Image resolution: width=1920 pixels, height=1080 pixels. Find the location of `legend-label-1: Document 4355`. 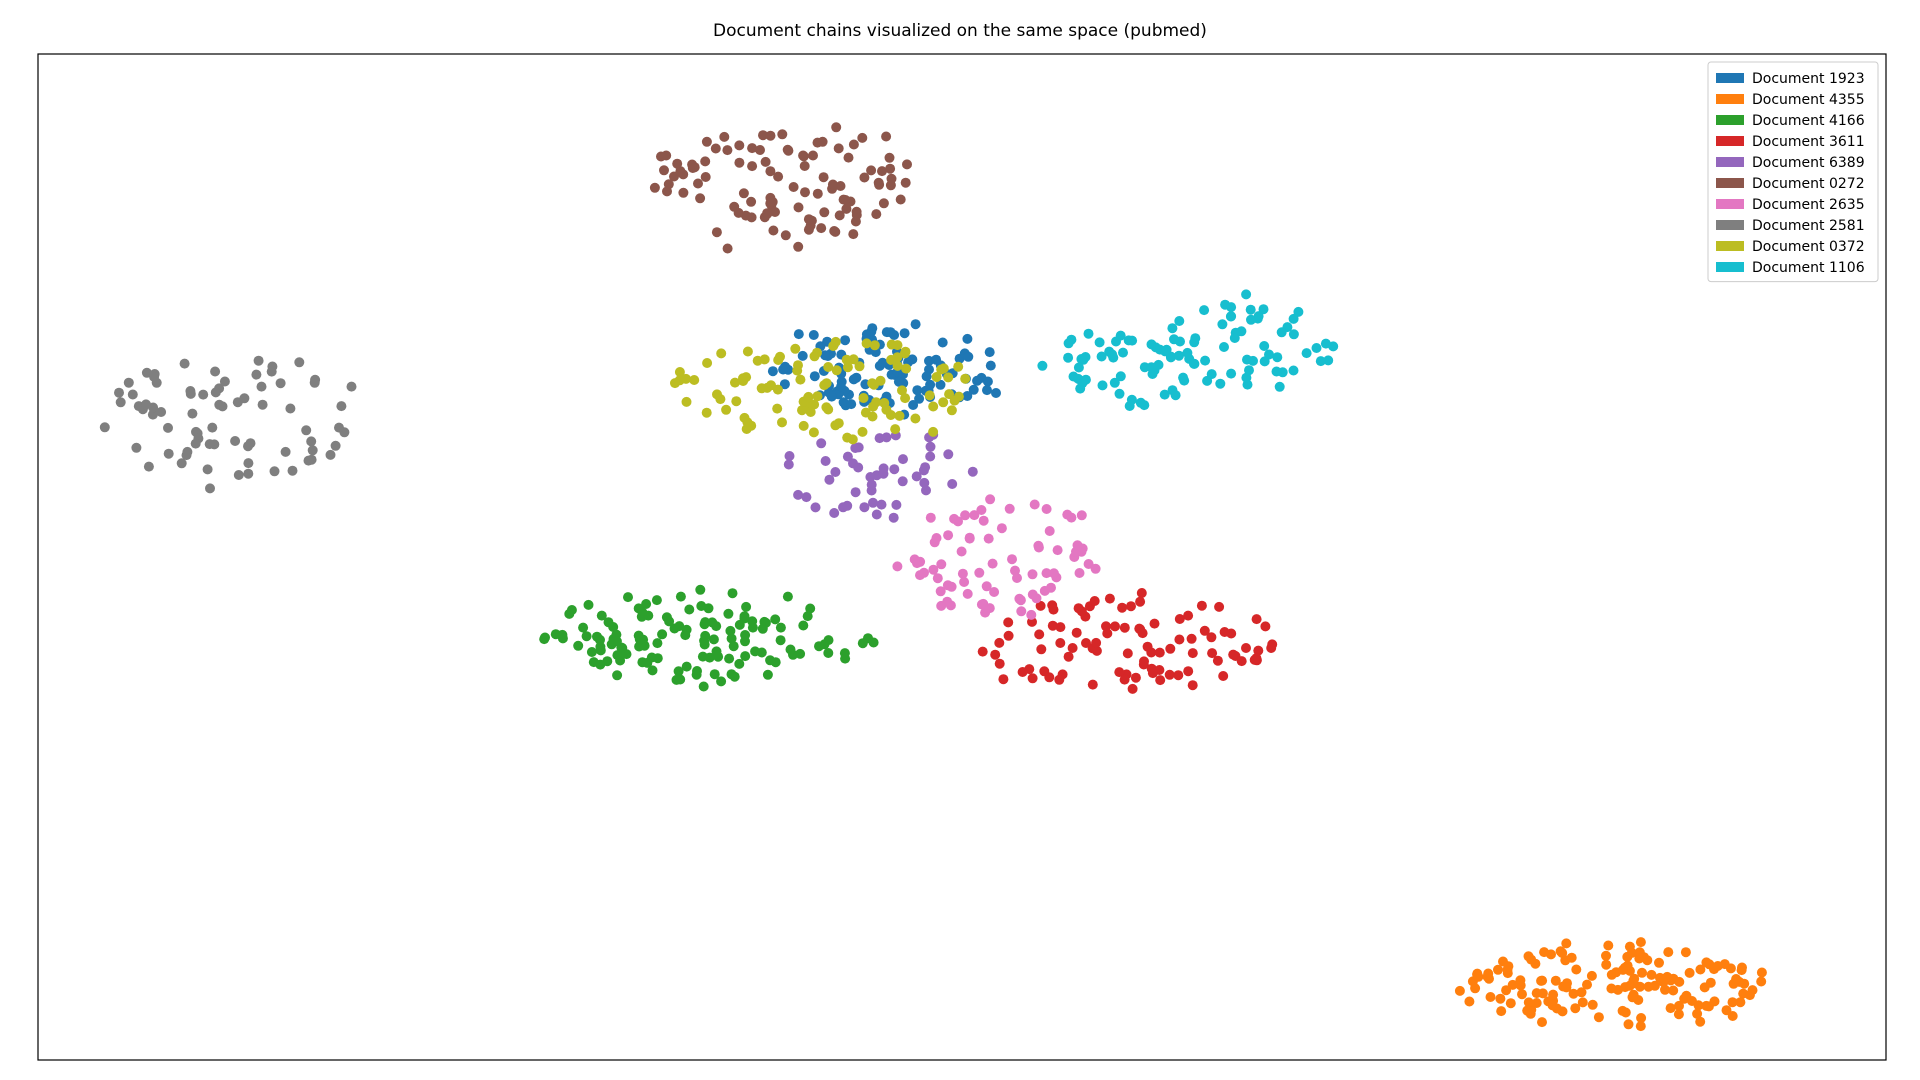

legend-label-1: Document 4355 is located at coordinates (1808, 100).